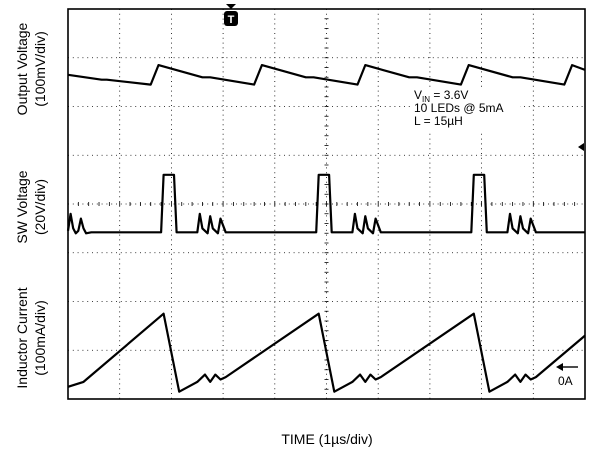  Describe the element at coordinates (326, 439) in the screenshot. I see `x-axis-label: TIME (1µs/div)` at that location.